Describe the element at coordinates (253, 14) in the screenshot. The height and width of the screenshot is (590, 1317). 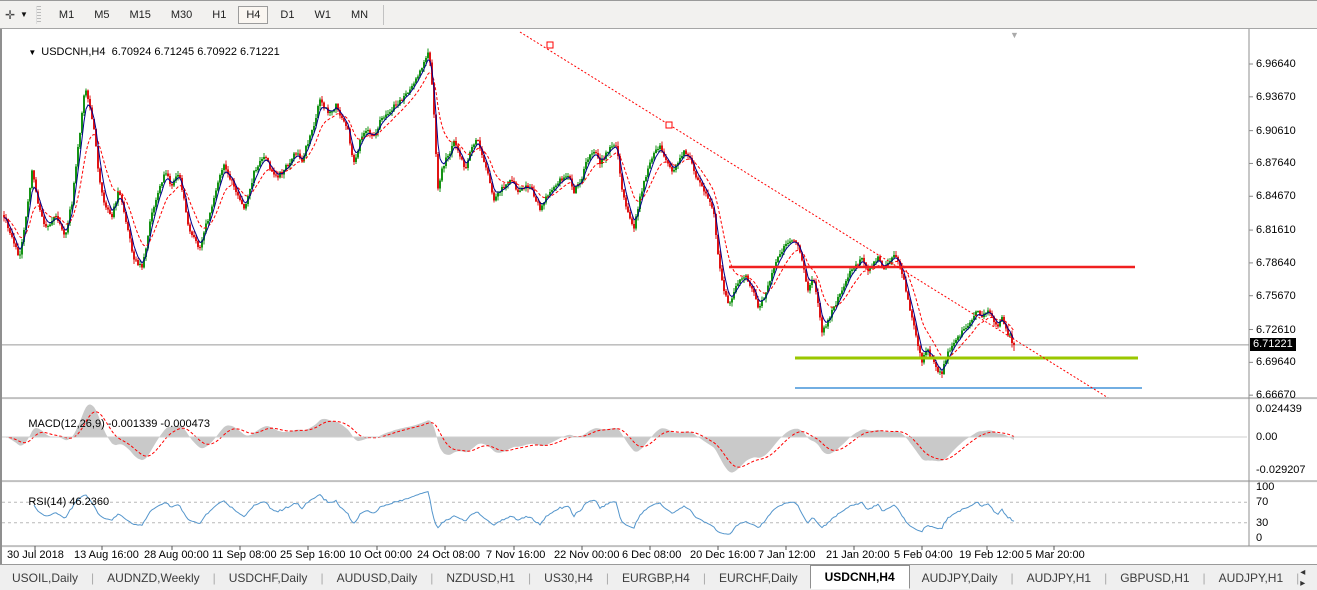
I see `timeframe-button-h4: H4` at that location.